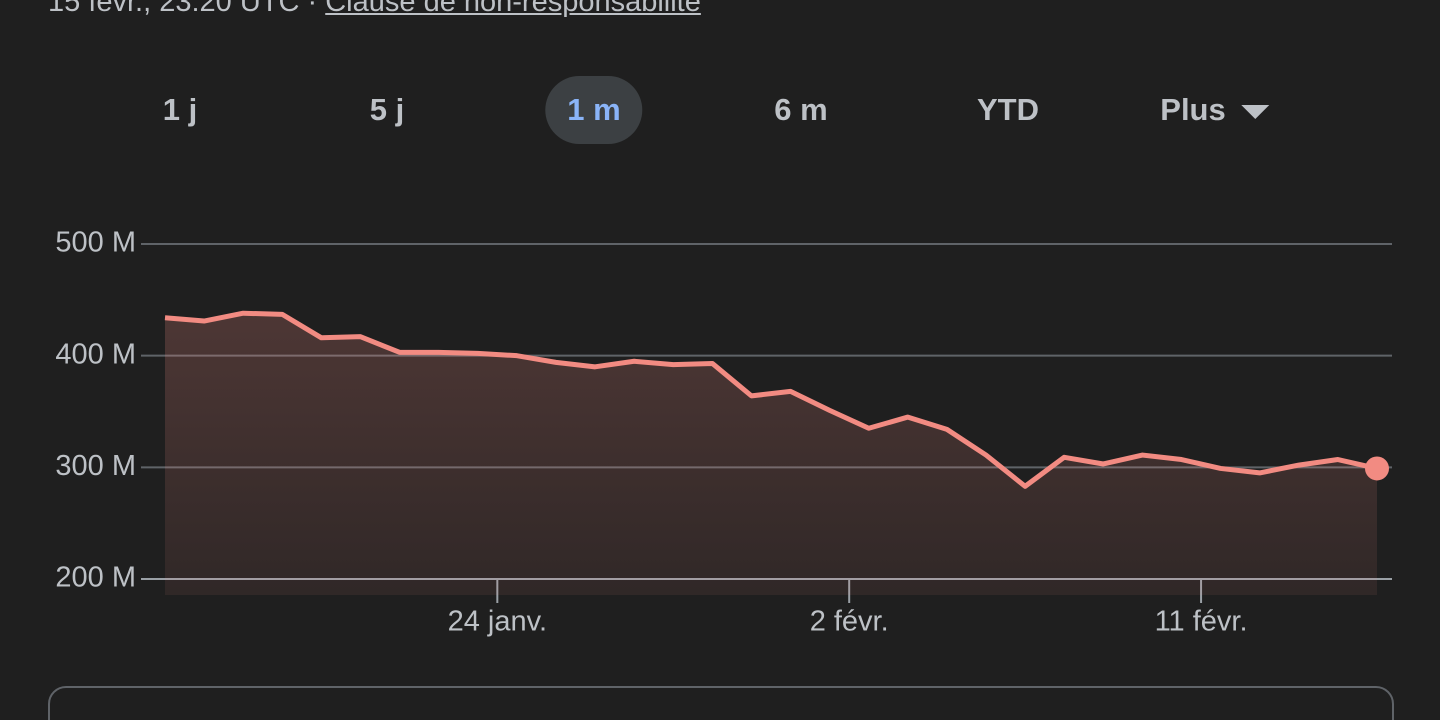  What do you see at coordinates (95, 243) in the screenshot?
I see `y-tick-label: 500 M` at bounding box center [95, 243].